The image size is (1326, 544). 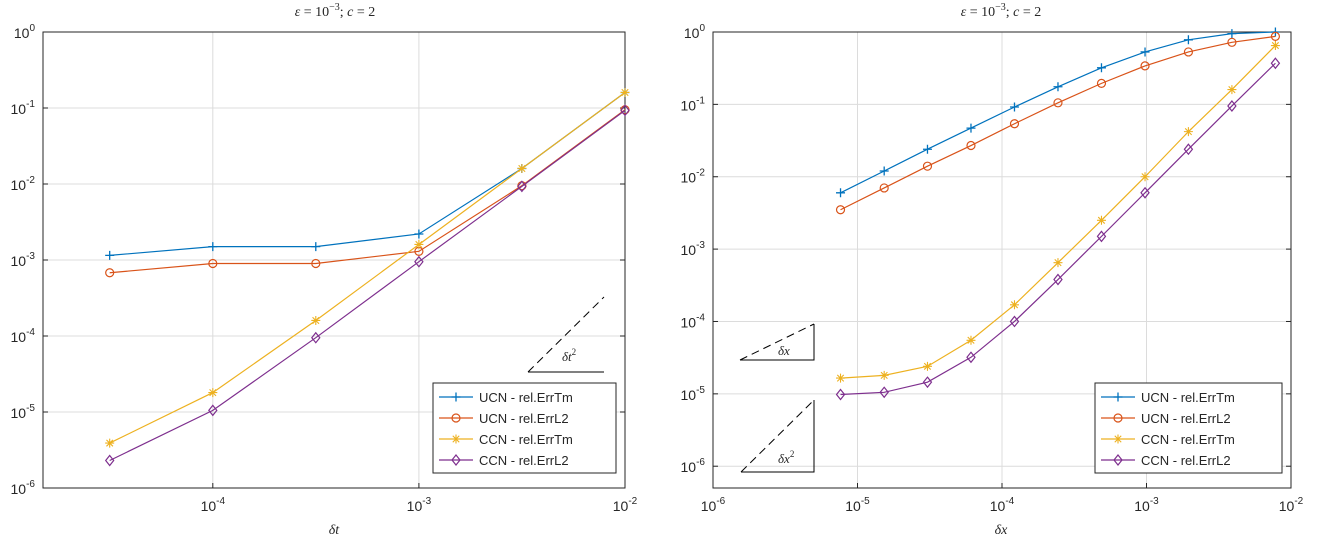 What do you see at coordinates (1146, 505) in the screenshot?
I see `right-x-tick-label: 10⁻³` at bounding box center [1146, 505].